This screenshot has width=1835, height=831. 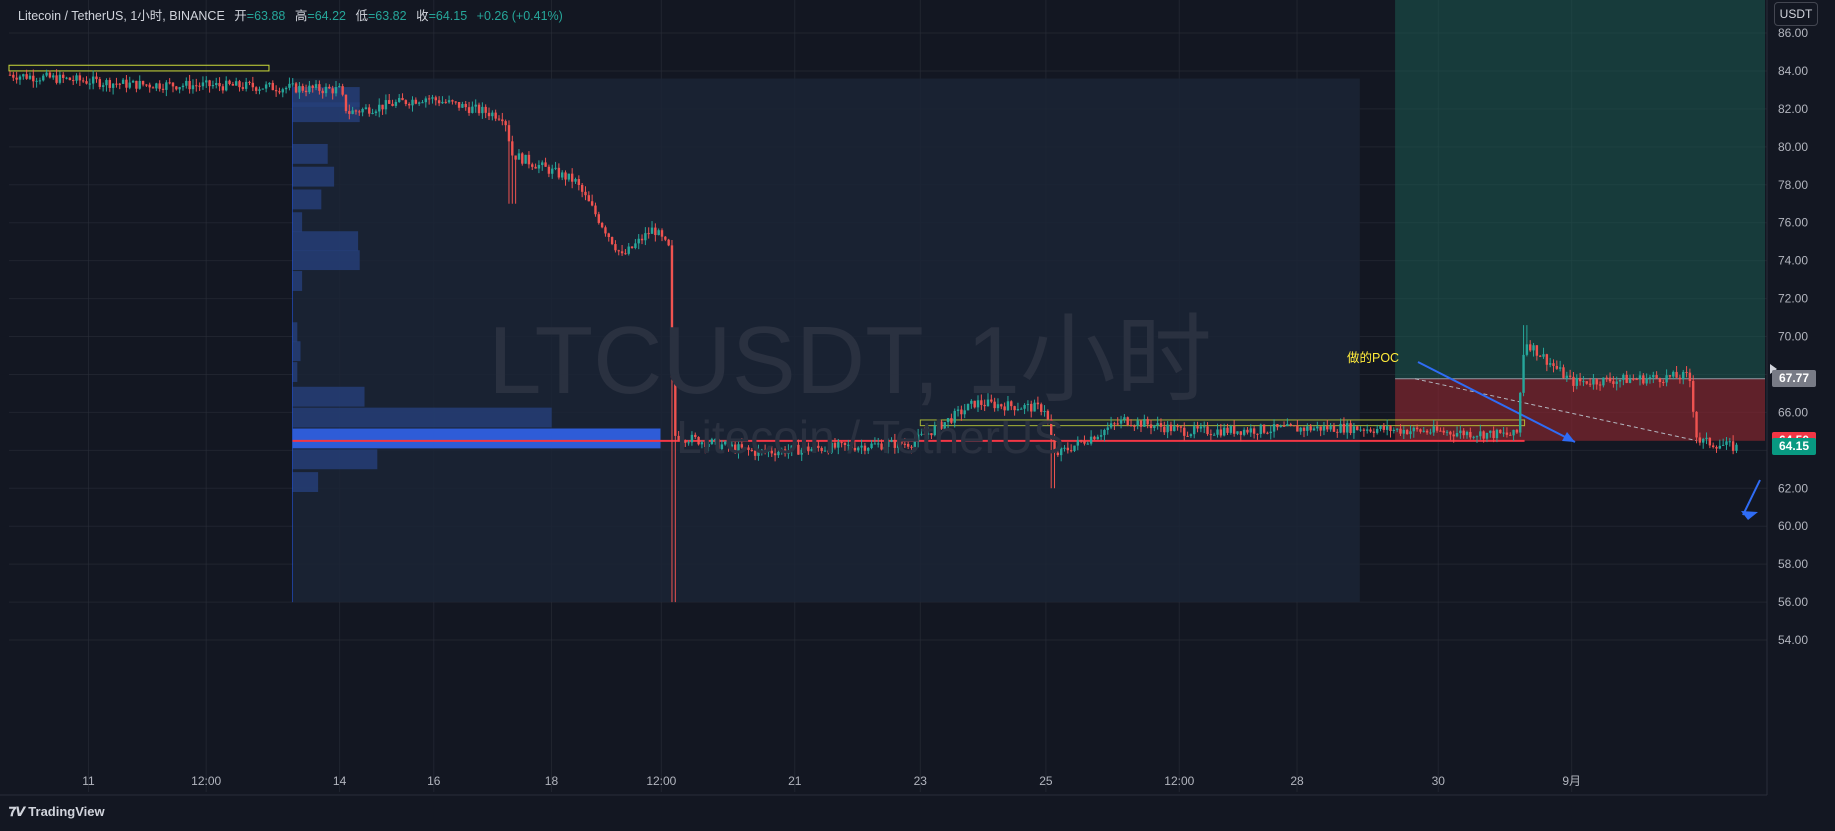 I want to click on time-tick-label: 18, so click(x=552, y=781).